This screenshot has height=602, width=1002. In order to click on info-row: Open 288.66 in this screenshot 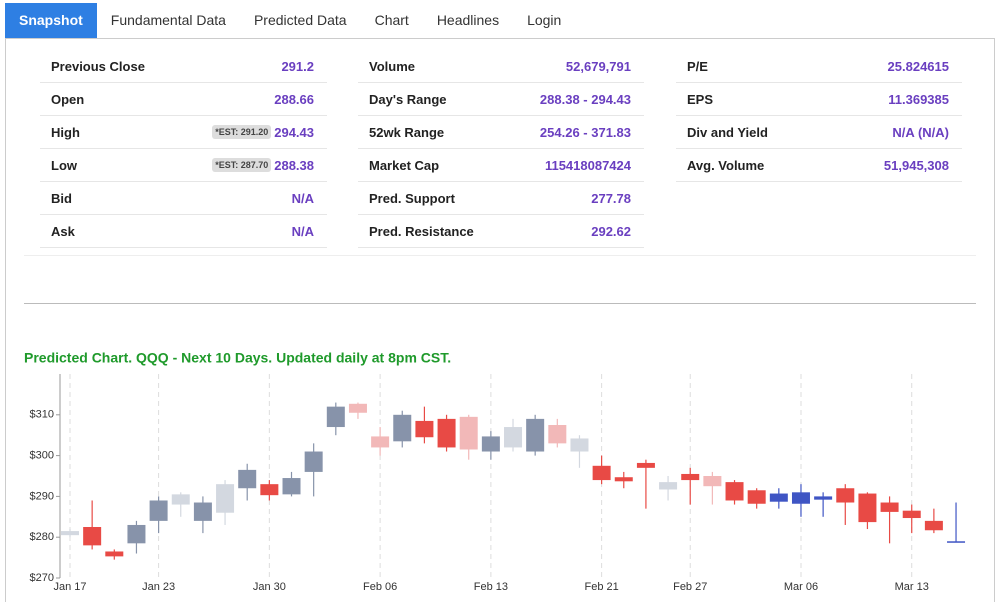, I will do `click(183, 99)`.